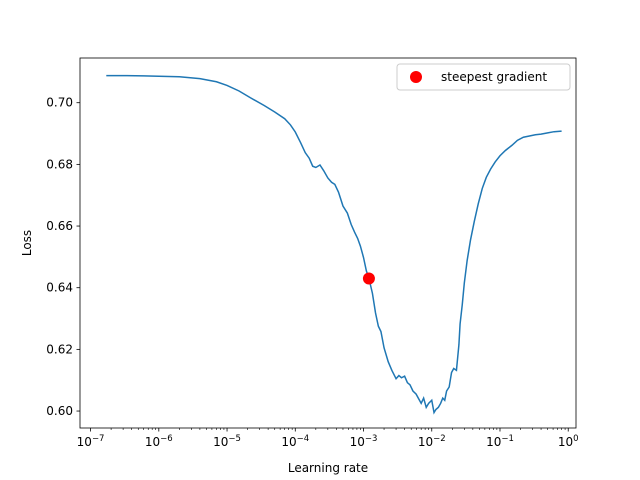 Image resolution: width=640 pixels, height=480 pixels. What do you see at coordinates (59, 288) in the screenshot?
I see `y-tick-label: 0.64` at bounding box center [59, 288].